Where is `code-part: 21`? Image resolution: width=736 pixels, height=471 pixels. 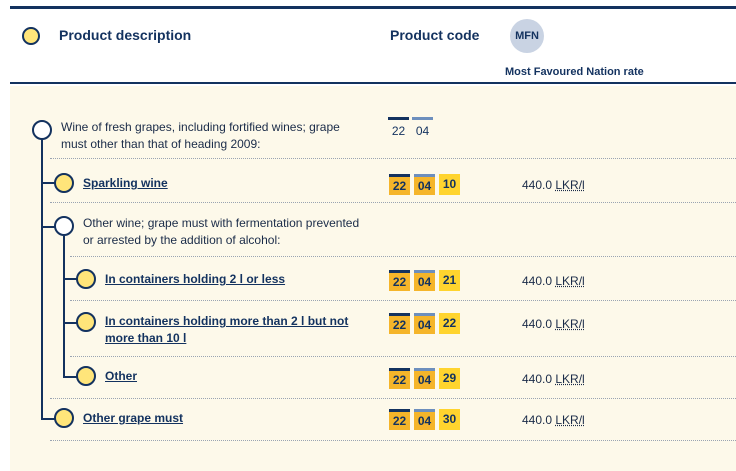
code-part: 21 is located at coordinates (449, 280).